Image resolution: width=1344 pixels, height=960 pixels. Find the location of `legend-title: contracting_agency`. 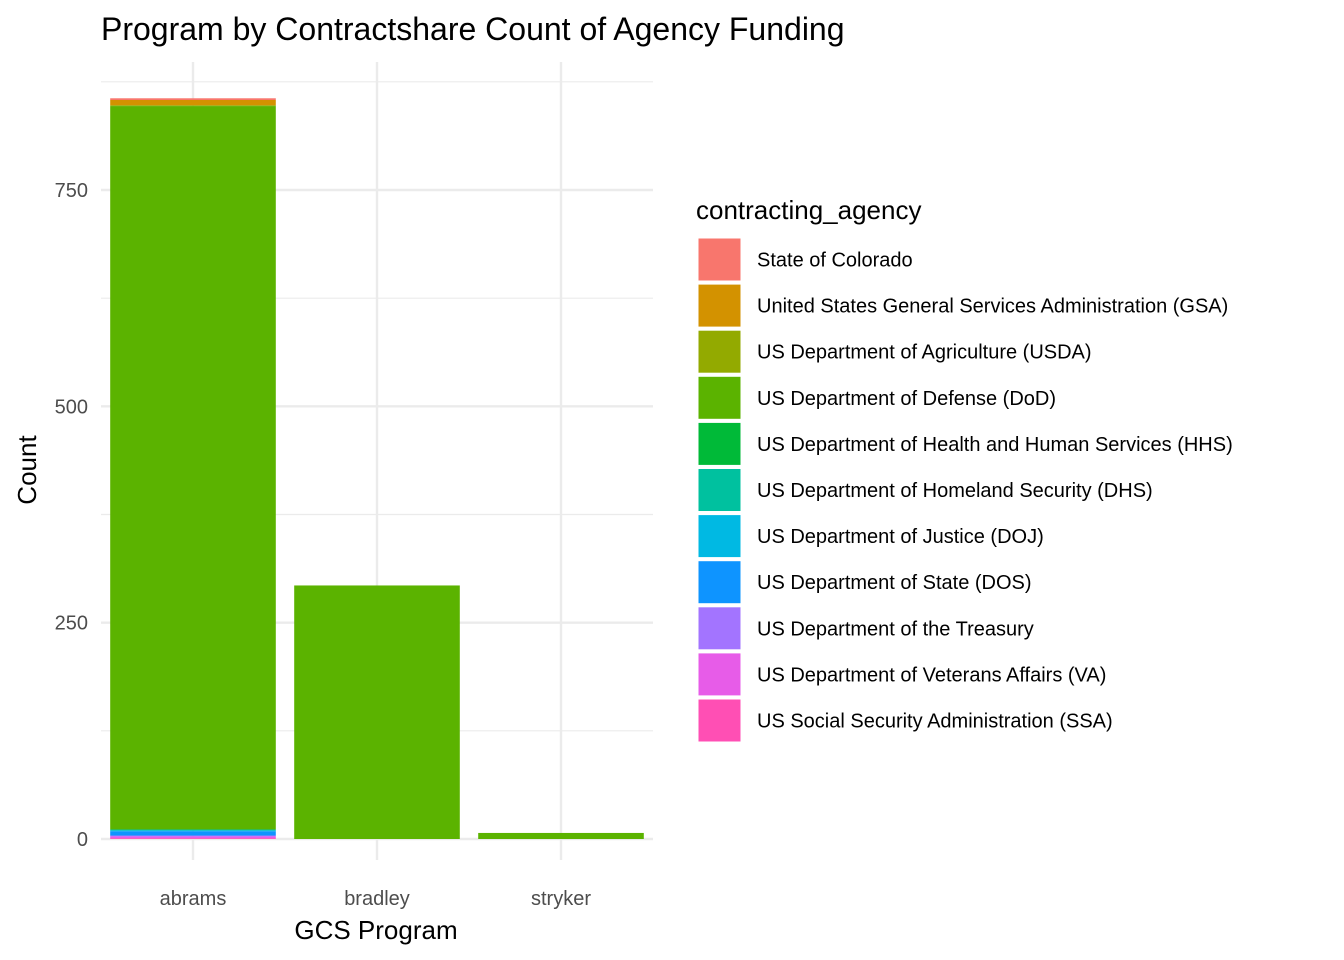

legend-title: contracting_agency is located at coordinates (808, 210).